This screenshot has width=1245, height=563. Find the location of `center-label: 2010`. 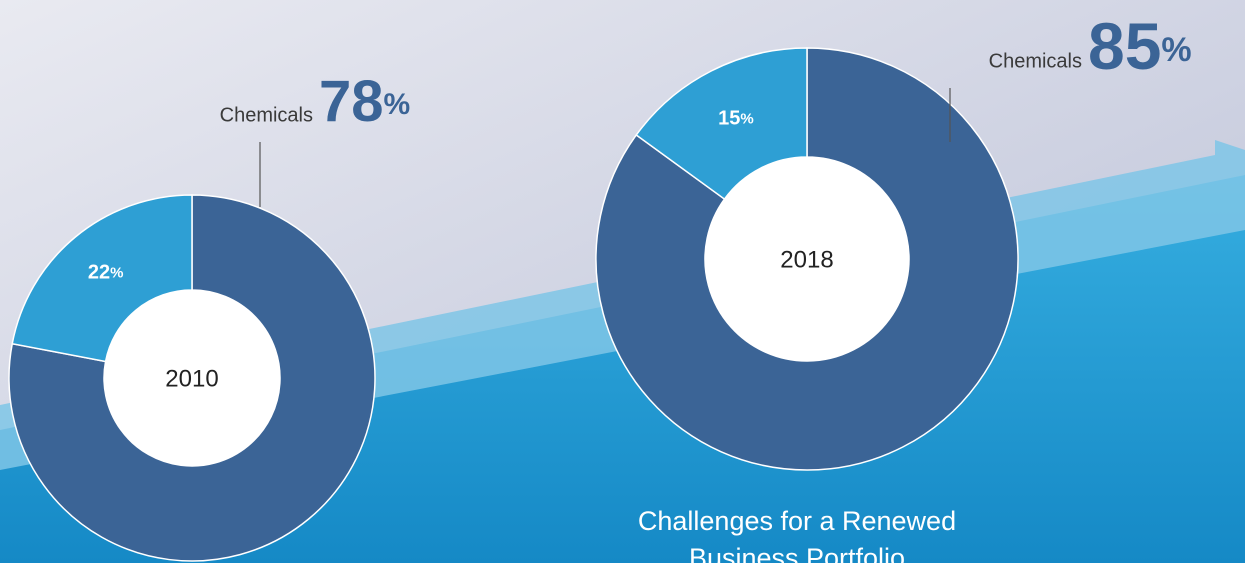

center-label: 2010 is located at coordinates (191, 378).